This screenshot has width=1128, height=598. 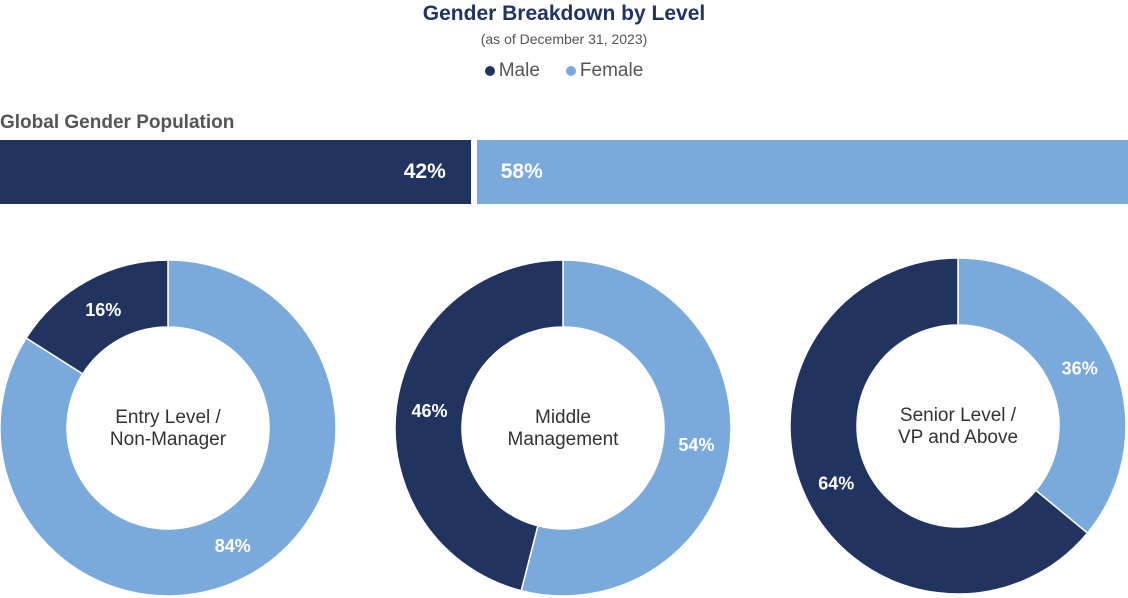 I want to click on chart-title: Gender Breakdown by Level, so click(x=564, y=13).